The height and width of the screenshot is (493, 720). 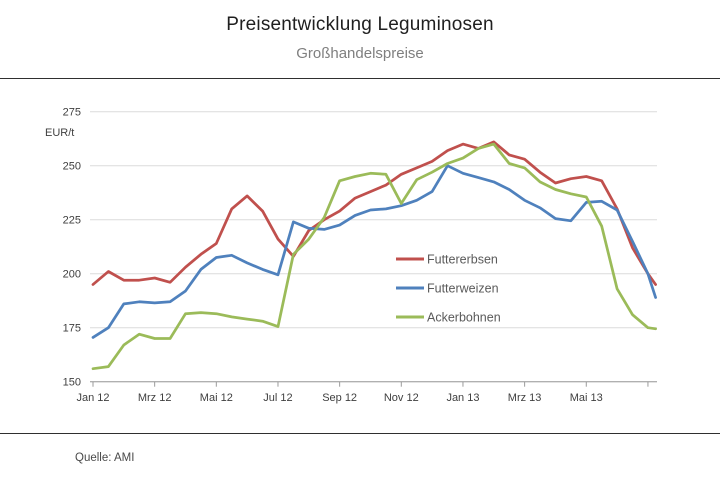 I want to click on y-axis-unit-label: EUR/t, so click(x=59, y=133).